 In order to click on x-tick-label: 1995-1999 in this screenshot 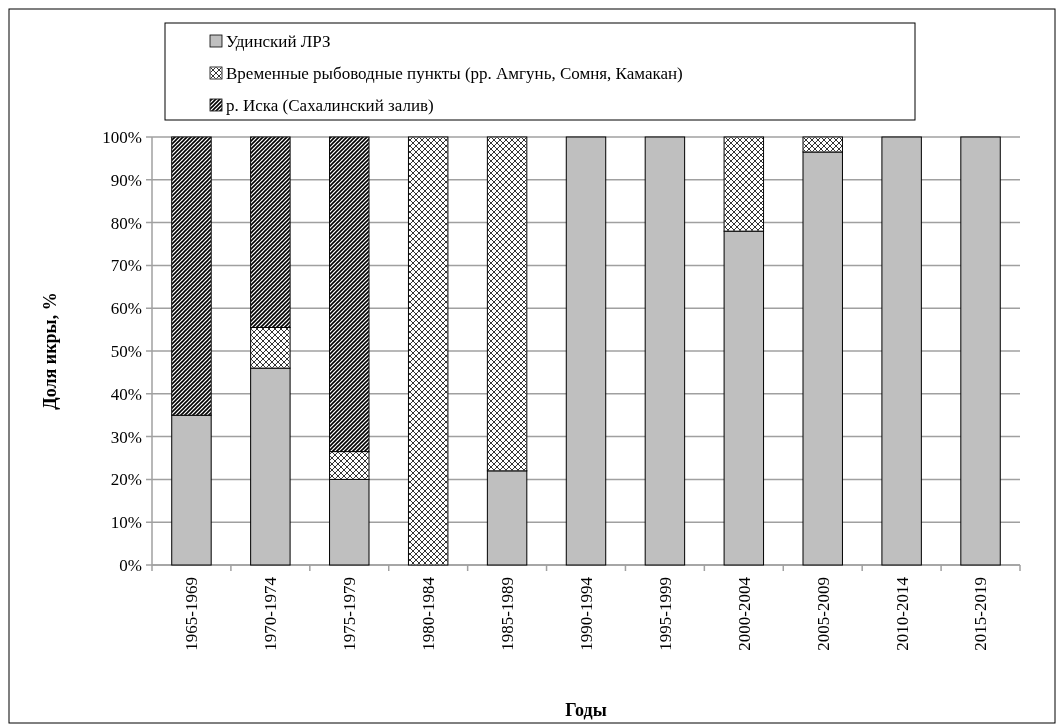, I will do `click(665, 614)`.